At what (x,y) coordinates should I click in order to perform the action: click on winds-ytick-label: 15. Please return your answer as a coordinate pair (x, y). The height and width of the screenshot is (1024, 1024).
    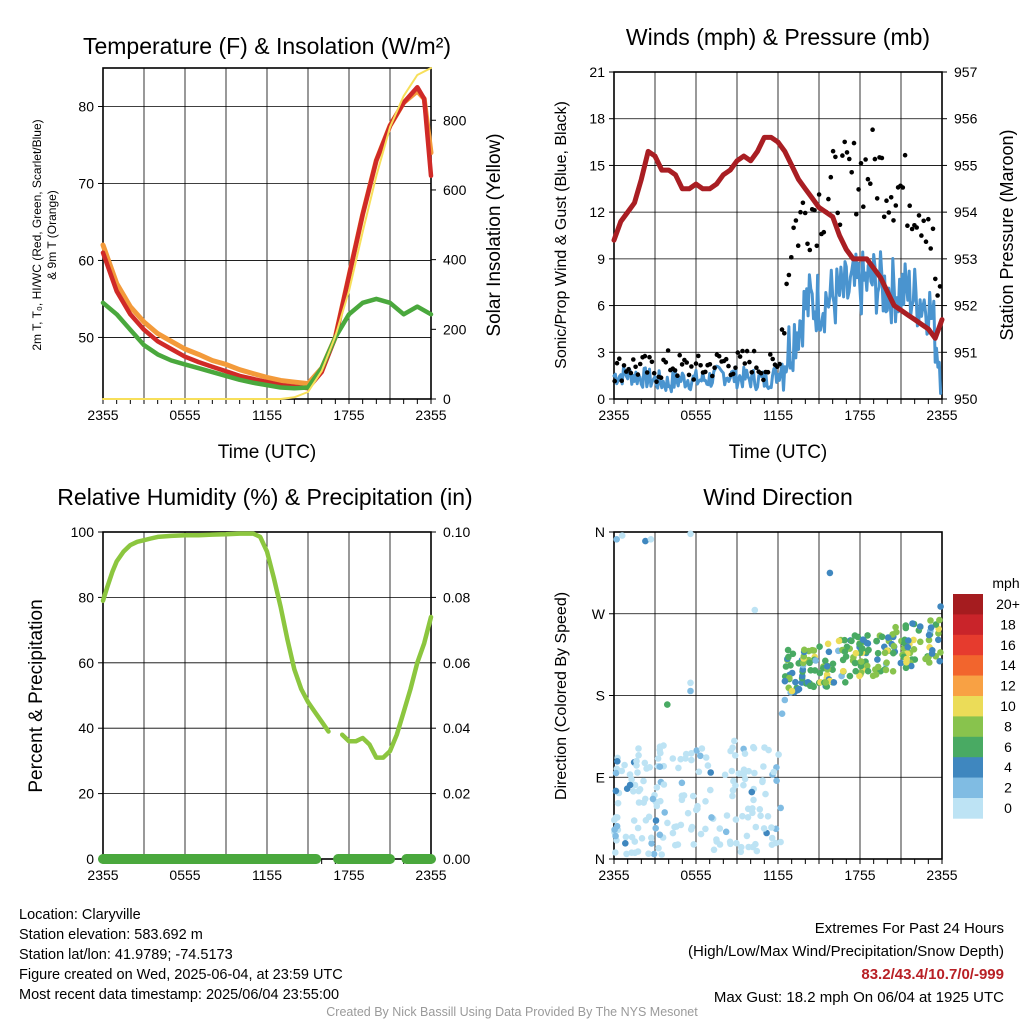
    Looking at the image, I should click on (597, 165).